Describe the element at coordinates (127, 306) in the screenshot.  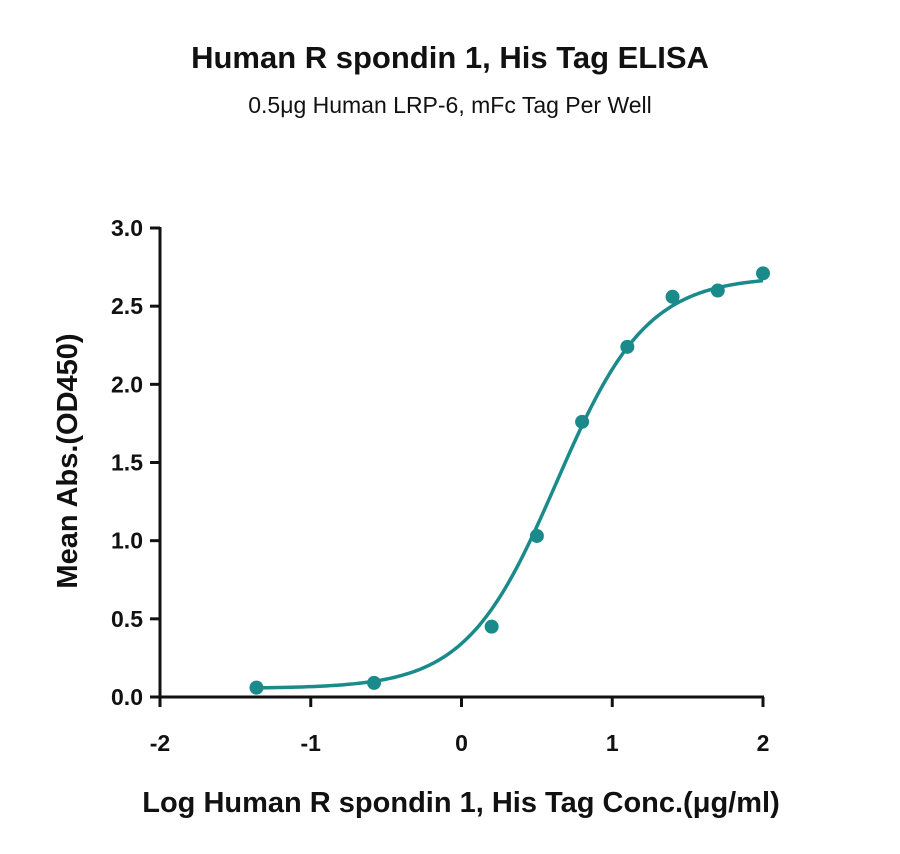
I see `y-tick-label: 2.5` at that location.